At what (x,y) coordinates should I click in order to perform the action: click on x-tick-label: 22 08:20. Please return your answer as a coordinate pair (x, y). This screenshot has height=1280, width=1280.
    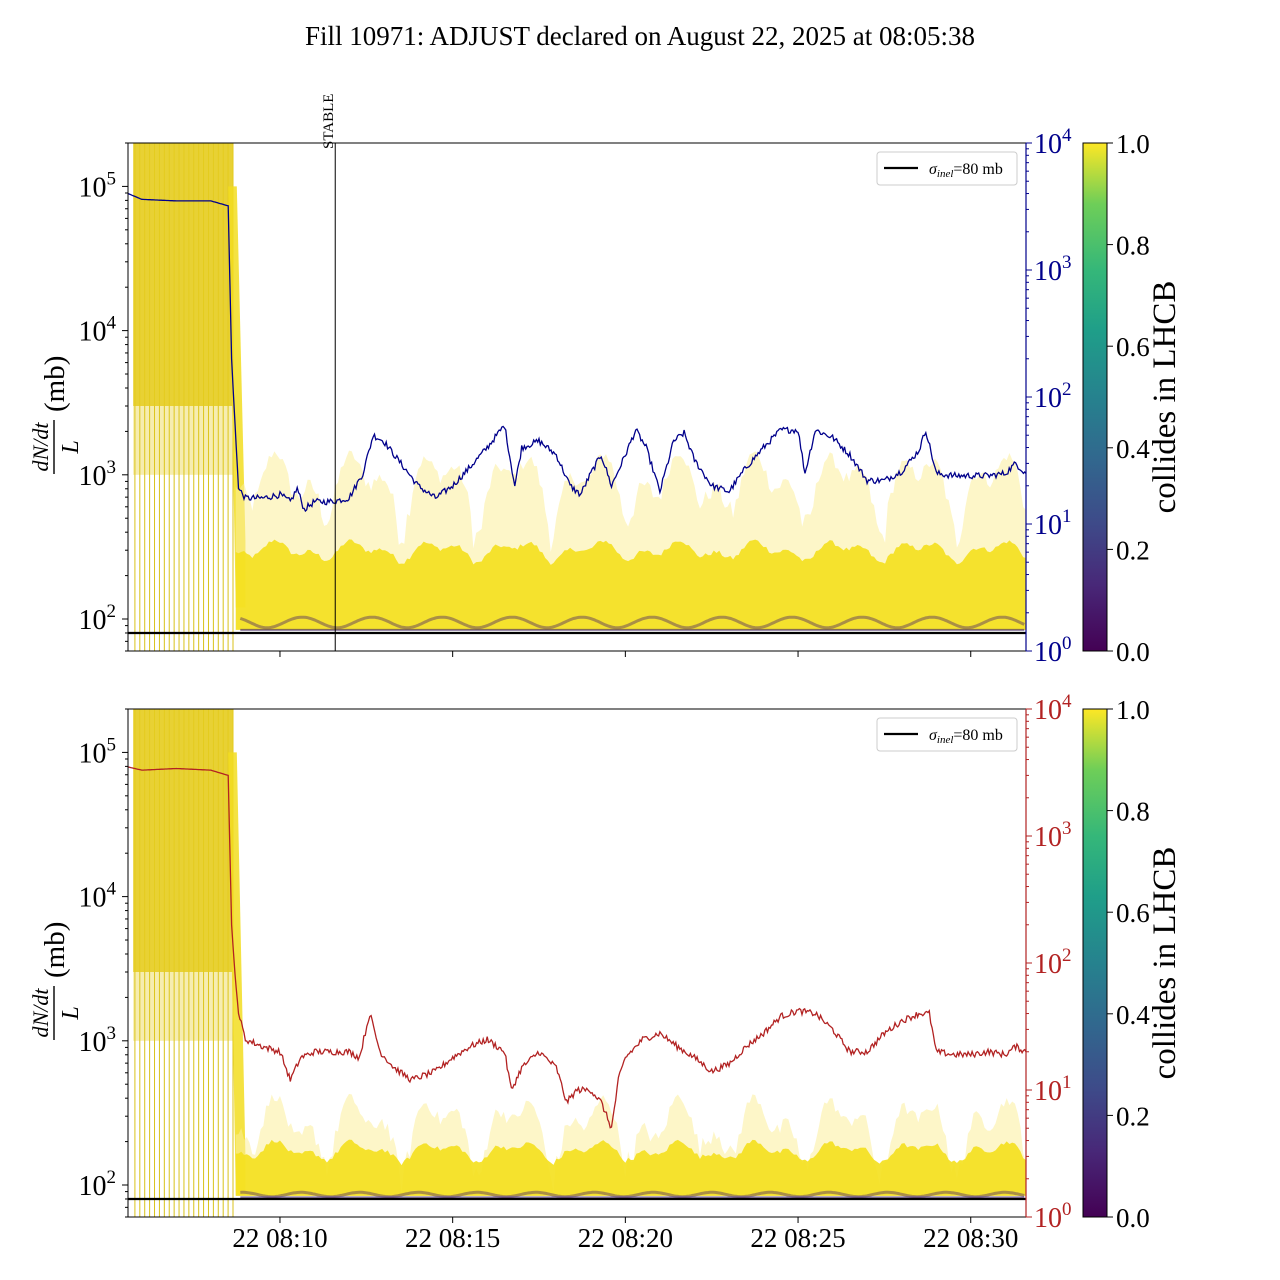
    Looking at the image, I should click on (625, 1238).